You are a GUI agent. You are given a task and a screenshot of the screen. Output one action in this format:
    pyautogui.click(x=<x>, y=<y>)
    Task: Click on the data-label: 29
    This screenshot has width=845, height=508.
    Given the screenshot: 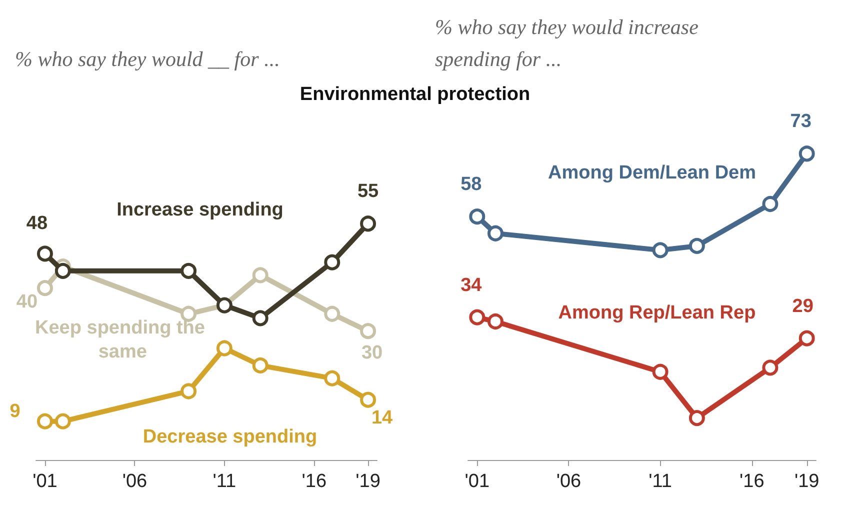 What is the action you would take?
    pyautogui.click(x=803, y=306)
    